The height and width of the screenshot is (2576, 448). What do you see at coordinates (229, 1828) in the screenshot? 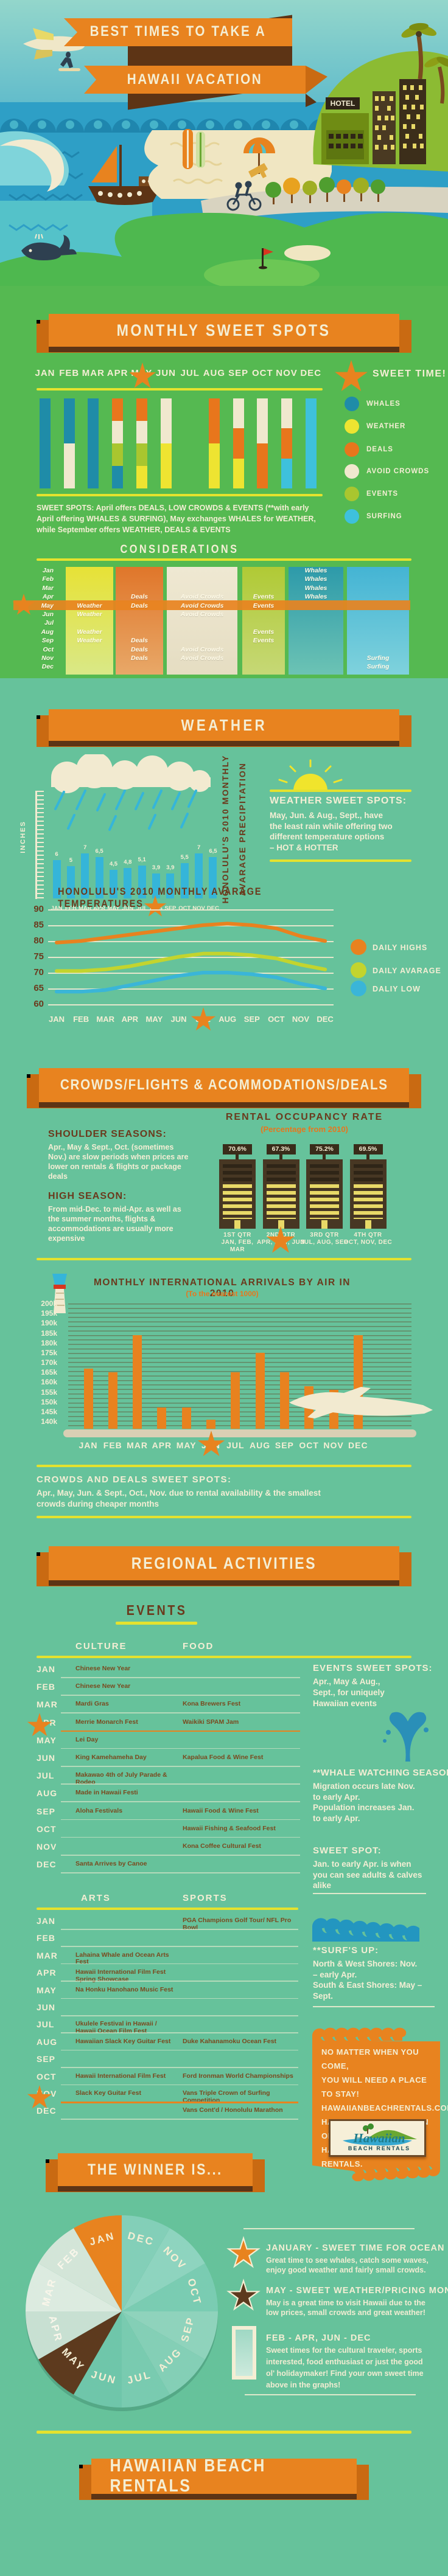
I see `event-cell: Hawaii Fishing & Seafood Fest` at bounding box center [229, 1828].